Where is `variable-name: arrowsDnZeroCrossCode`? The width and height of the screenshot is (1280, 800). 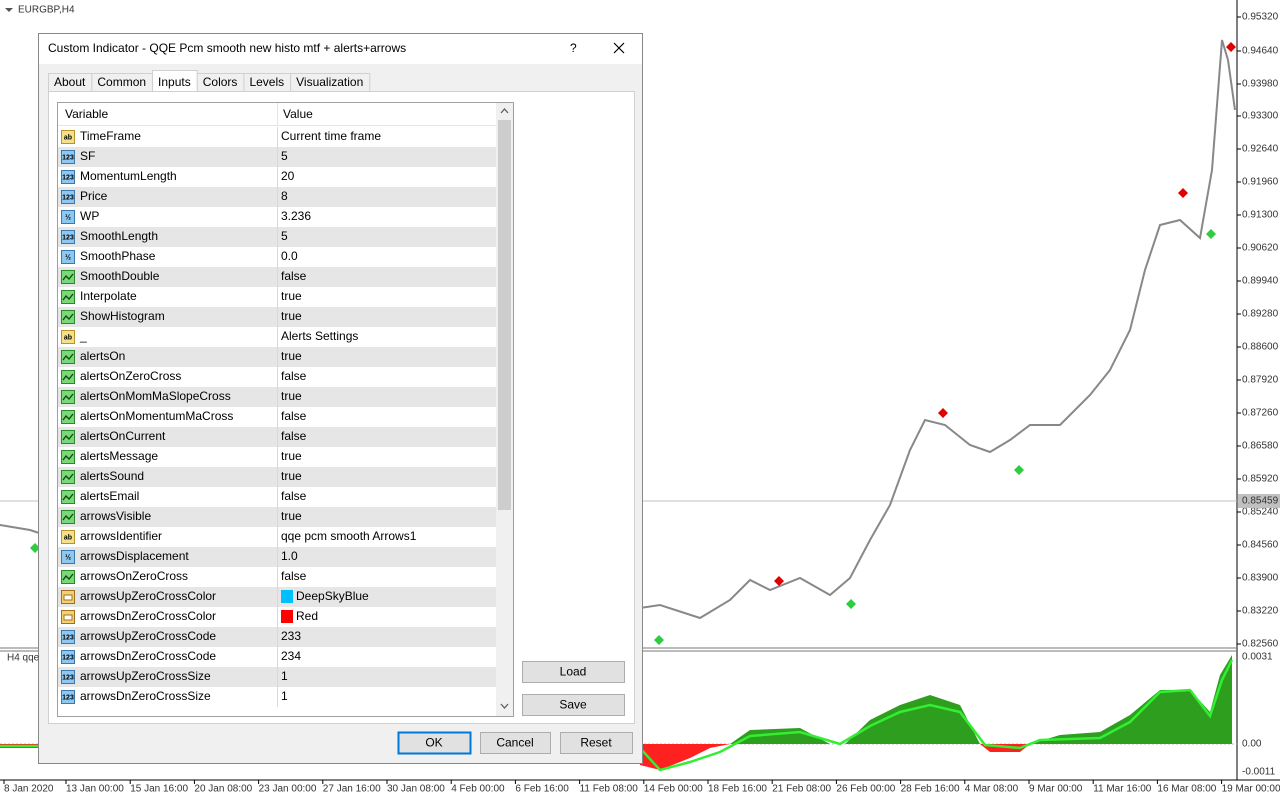
variable-name: arrowsDnZeroCrossCode is located at coordinates (148, 656).